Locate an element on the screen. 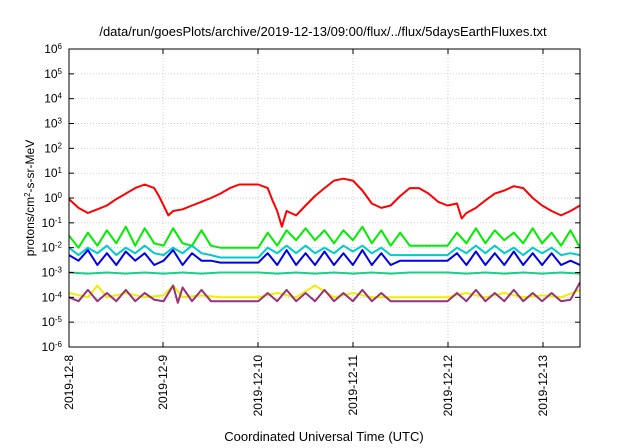 This screenshot has height=448, width=640. y-tick-label: 10⁻⁵ is located at coordinates (52, 322).